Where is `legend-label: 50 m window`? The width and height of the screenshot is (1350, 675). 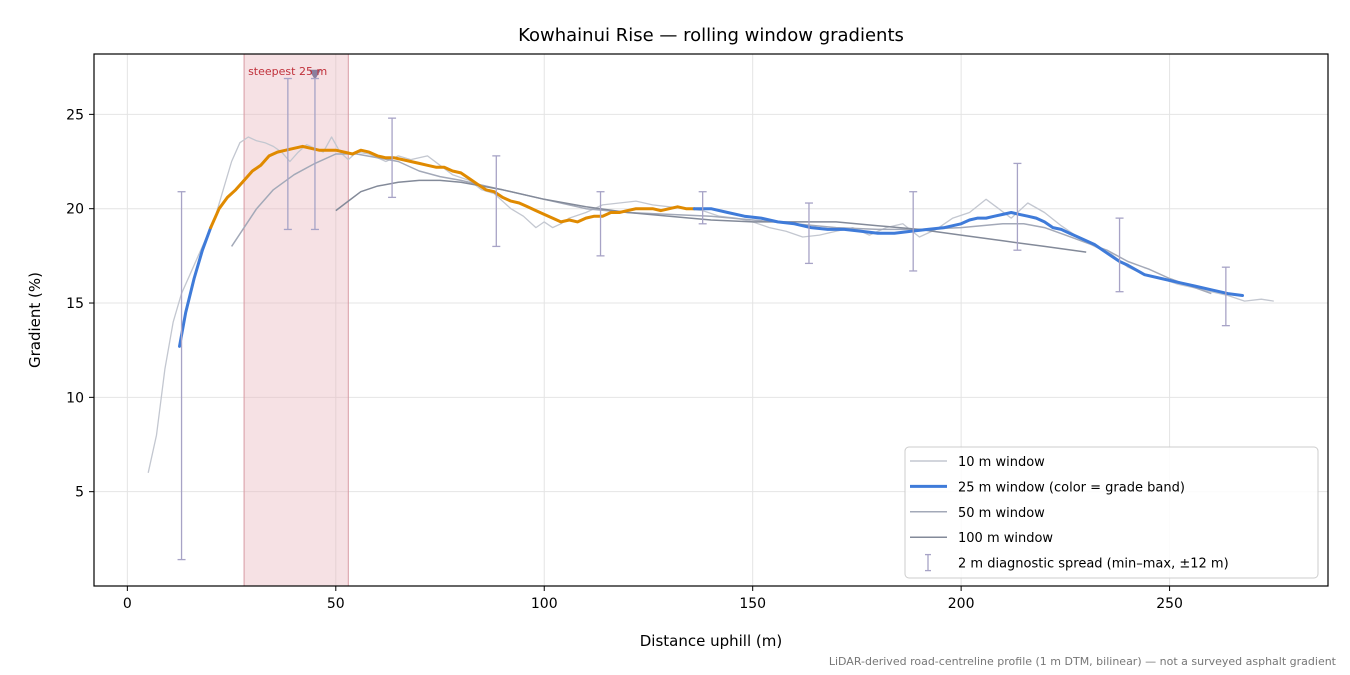
legend-label: 50 m window is located at coordinates (1001, 513).